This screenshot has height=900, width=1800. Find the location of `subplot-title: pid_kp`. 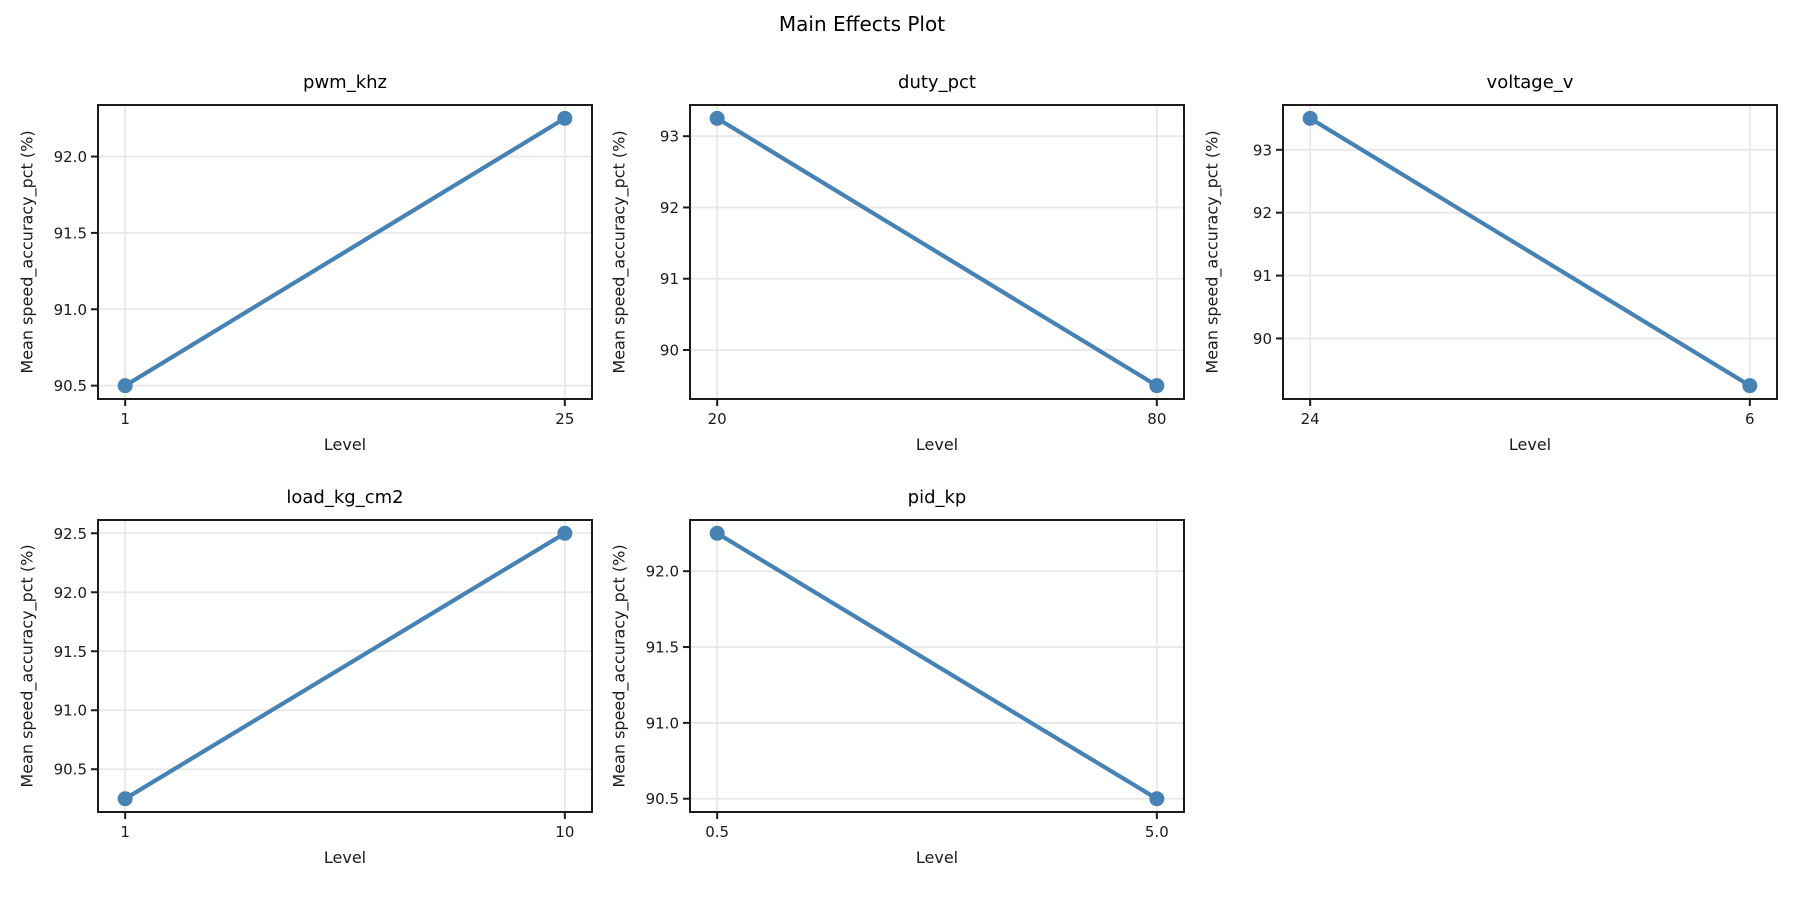

subplot-title: pid_kp is located at coordinates (937, 497).